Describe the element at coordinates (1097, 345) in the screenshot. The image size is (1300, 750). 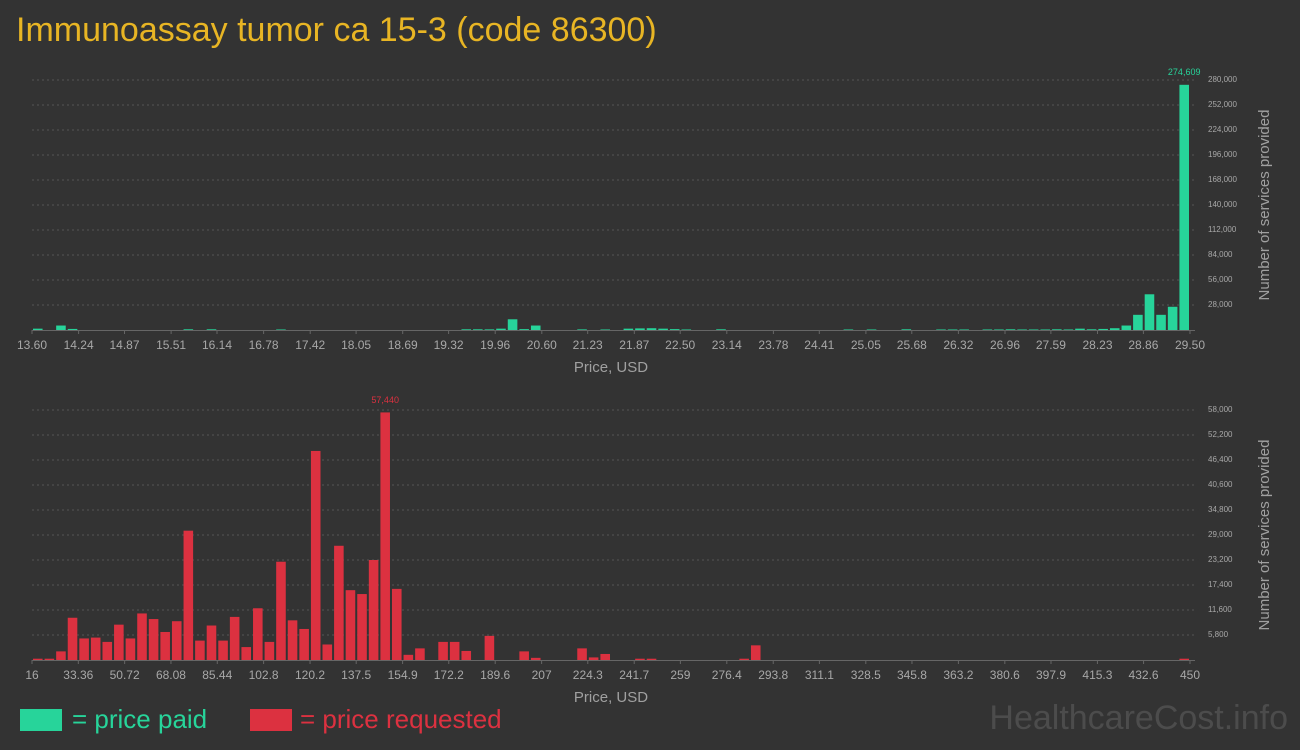
I see `x-tick-label: 28.23` at that location.